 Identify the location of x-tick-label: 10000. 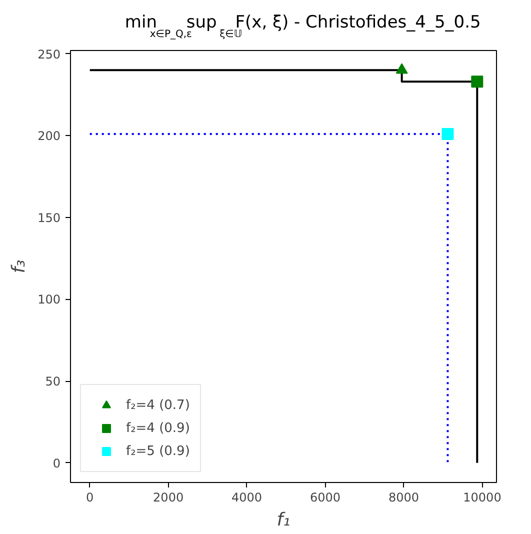
(482, 497).